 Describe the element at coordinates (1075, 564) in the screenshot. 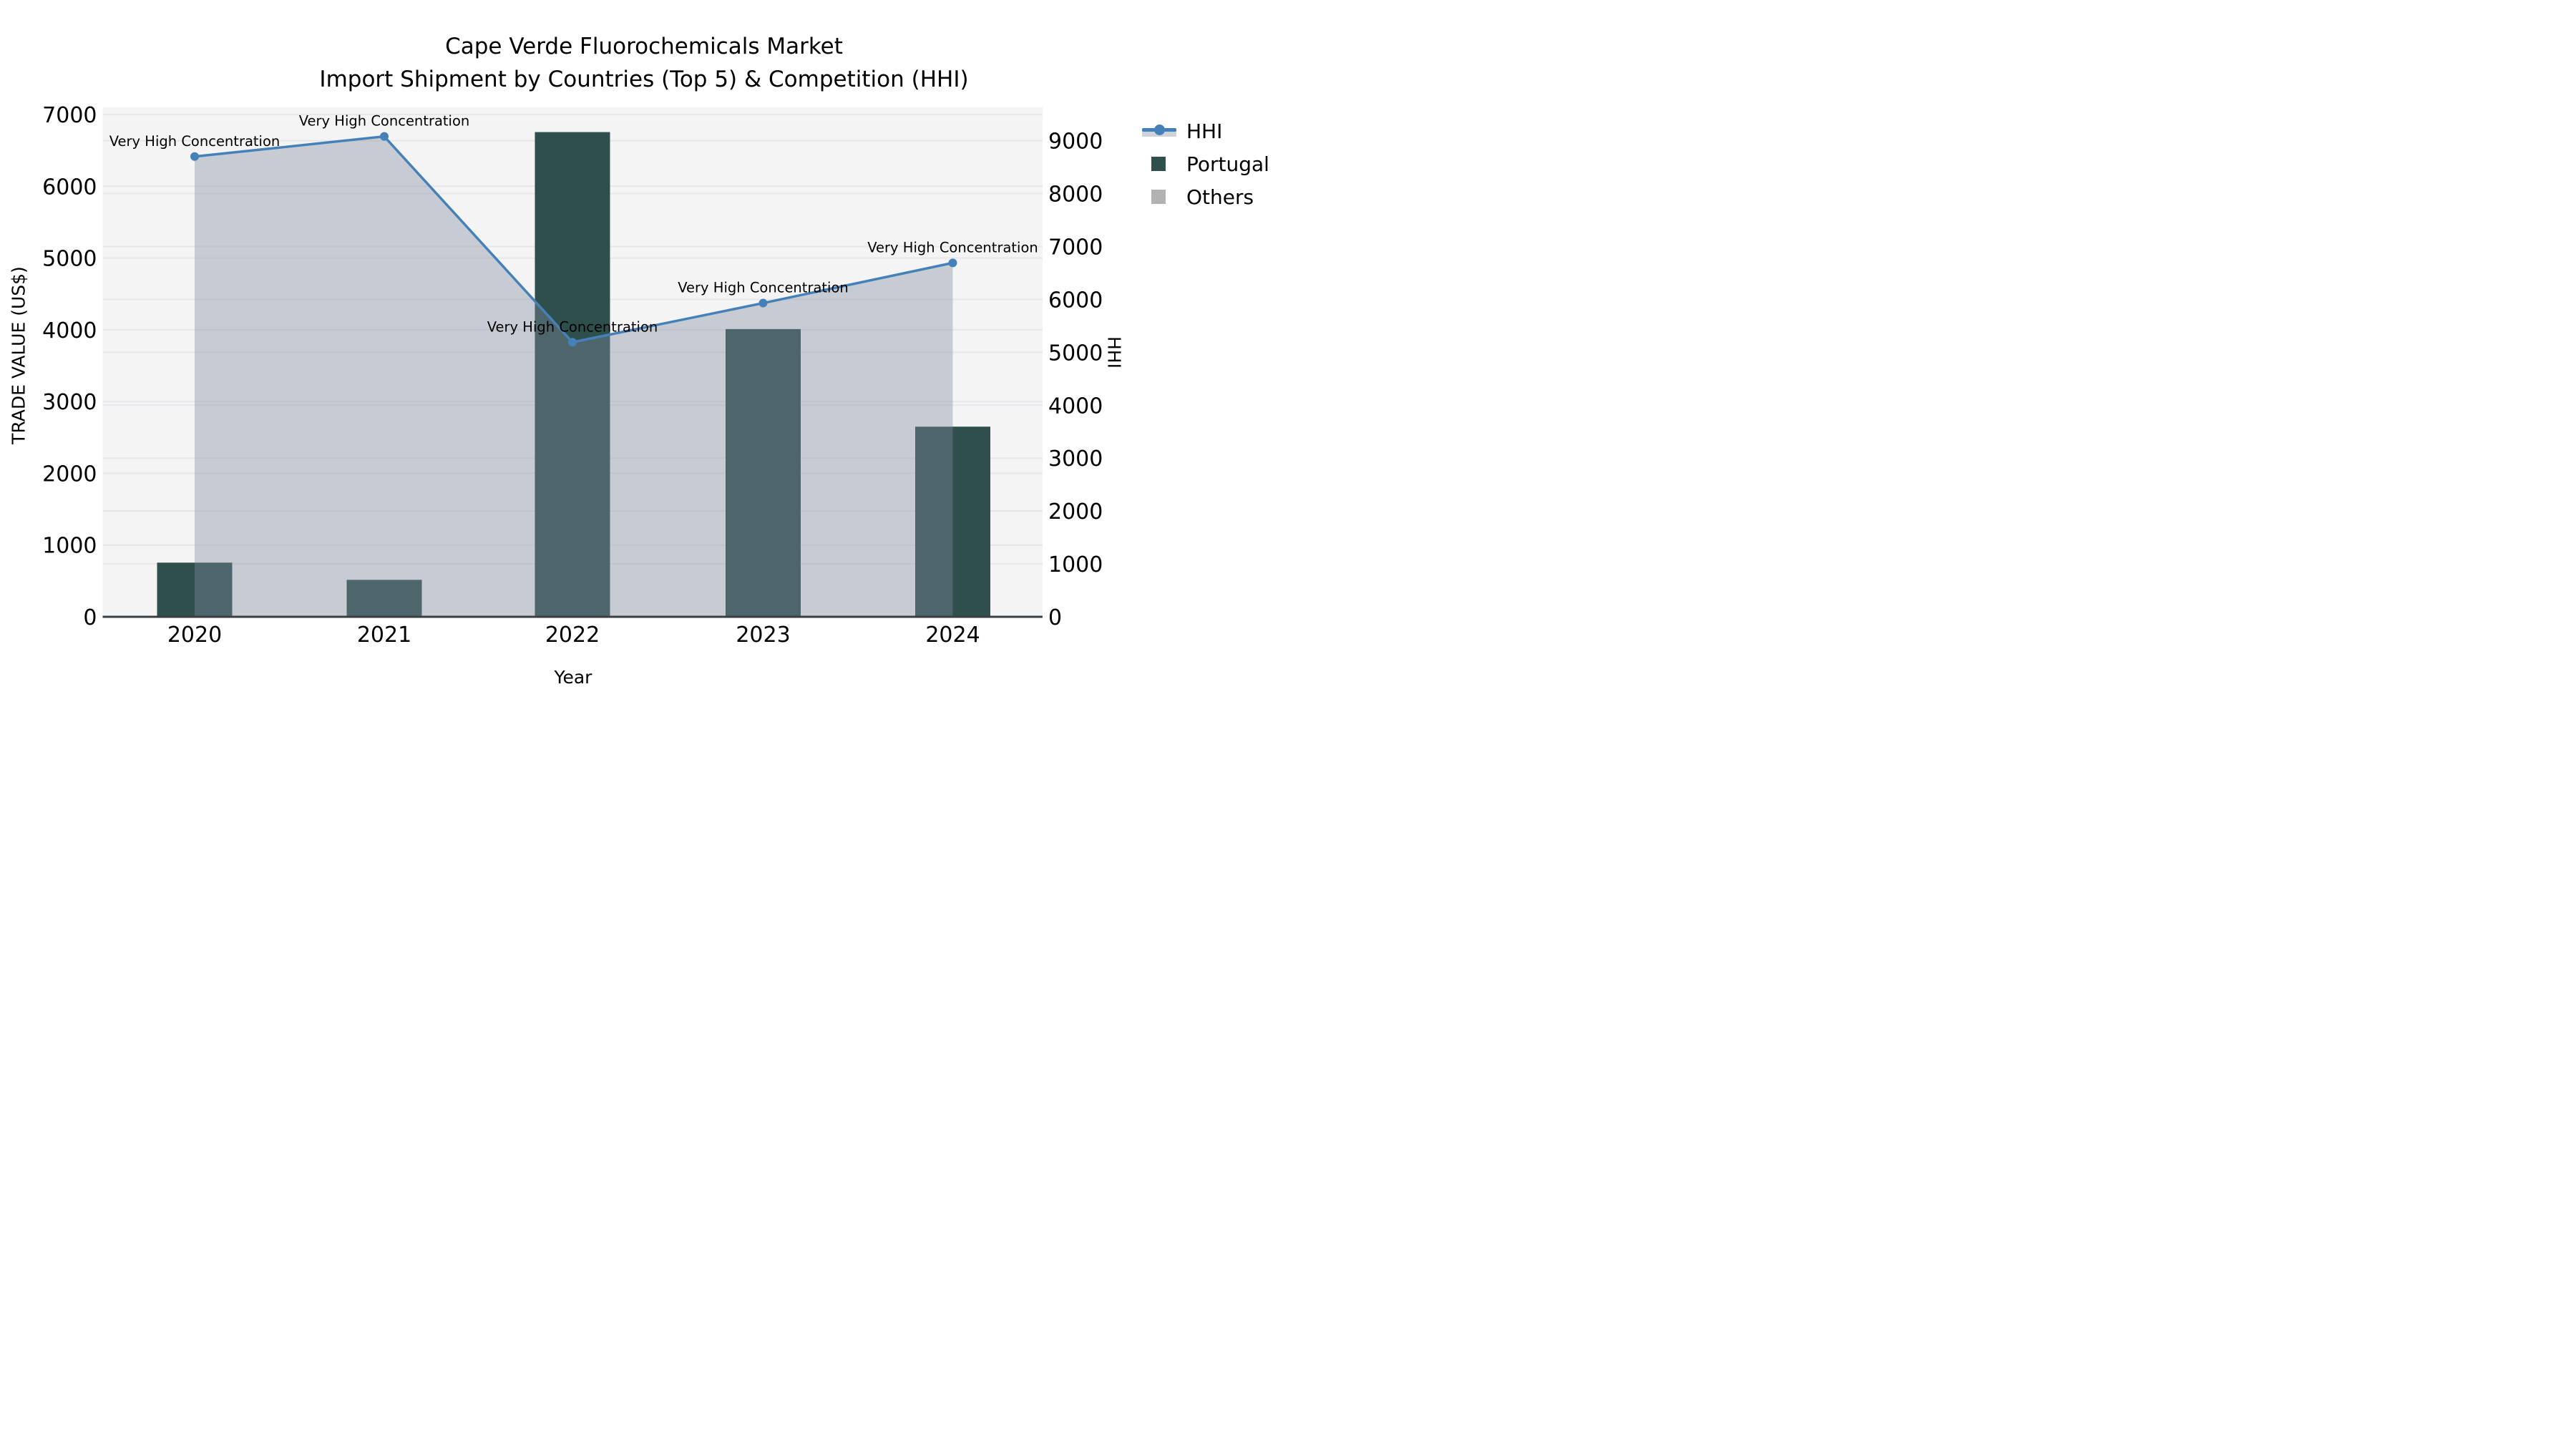

I see `y-right-tick-1000: 1000` at that location.